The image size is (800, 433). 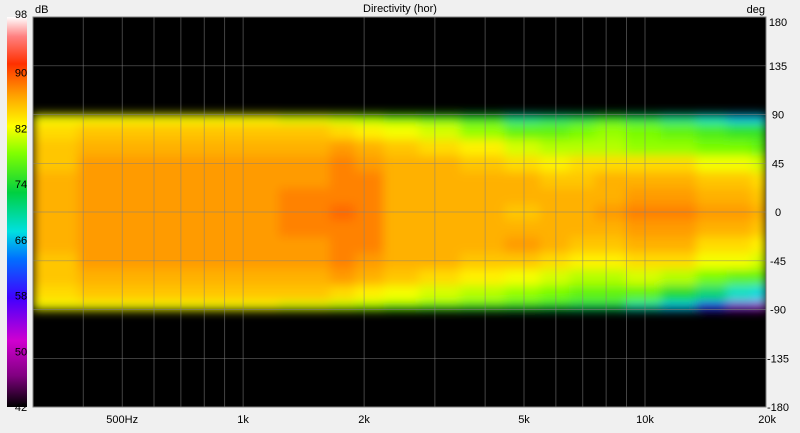 I want to click on x-tick-label: 10k, so click(x=645, y=420).